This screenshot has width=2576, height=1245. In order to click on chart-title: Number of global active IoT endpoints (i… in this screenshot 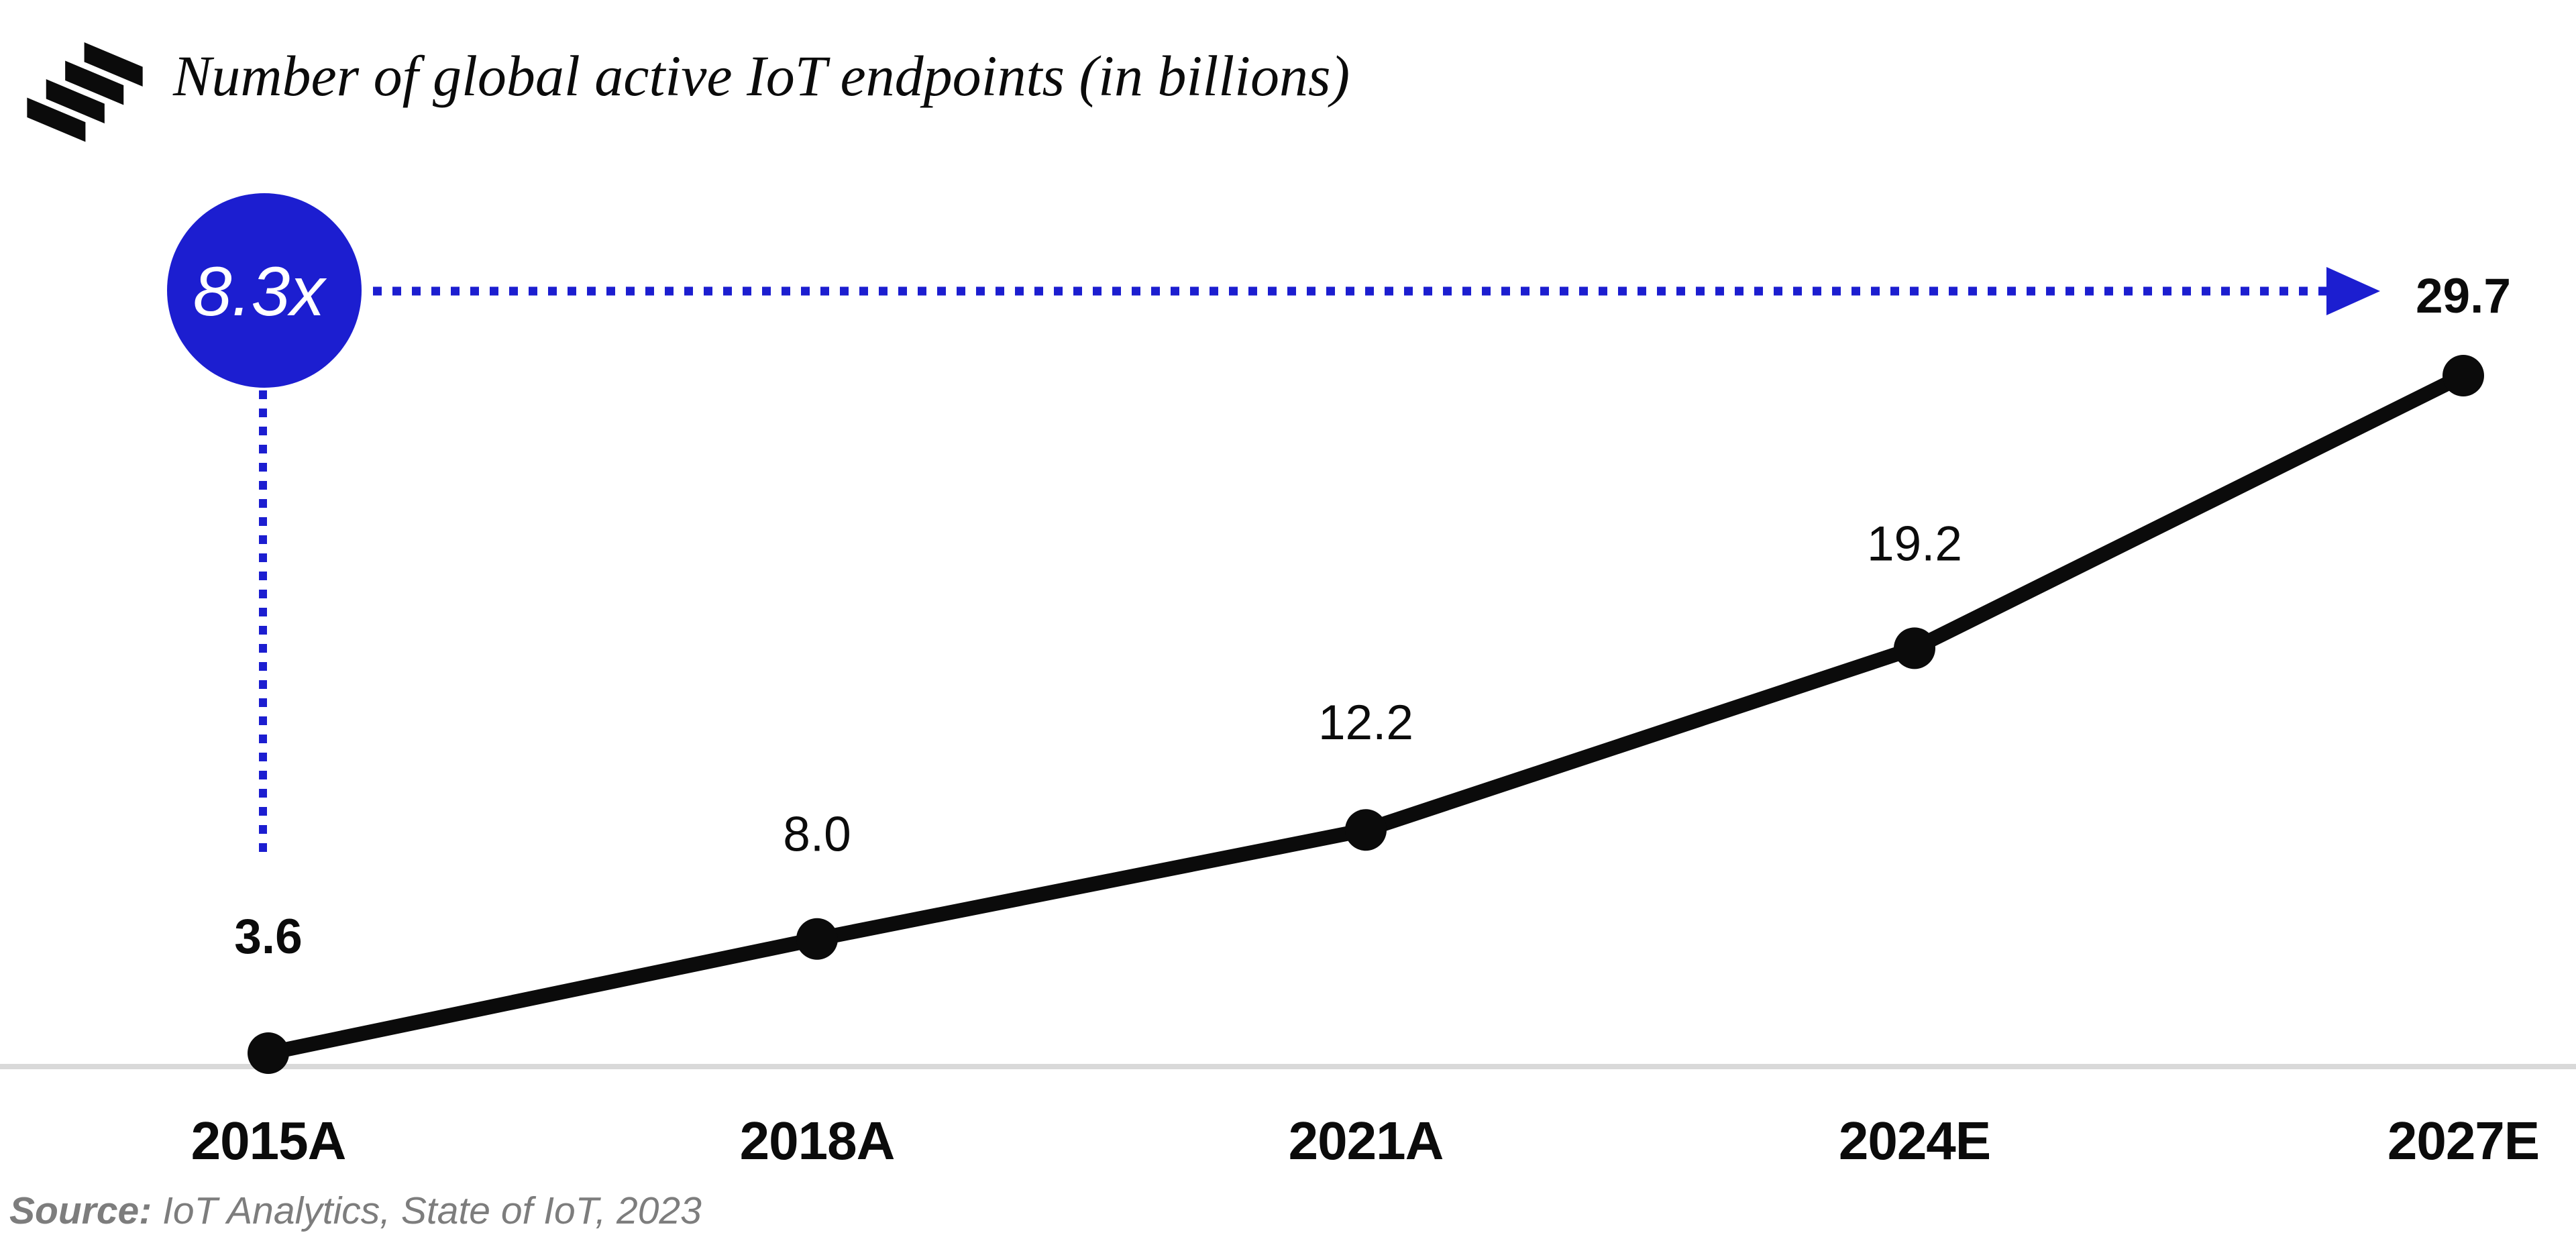, I will do `click(761, 76)`.